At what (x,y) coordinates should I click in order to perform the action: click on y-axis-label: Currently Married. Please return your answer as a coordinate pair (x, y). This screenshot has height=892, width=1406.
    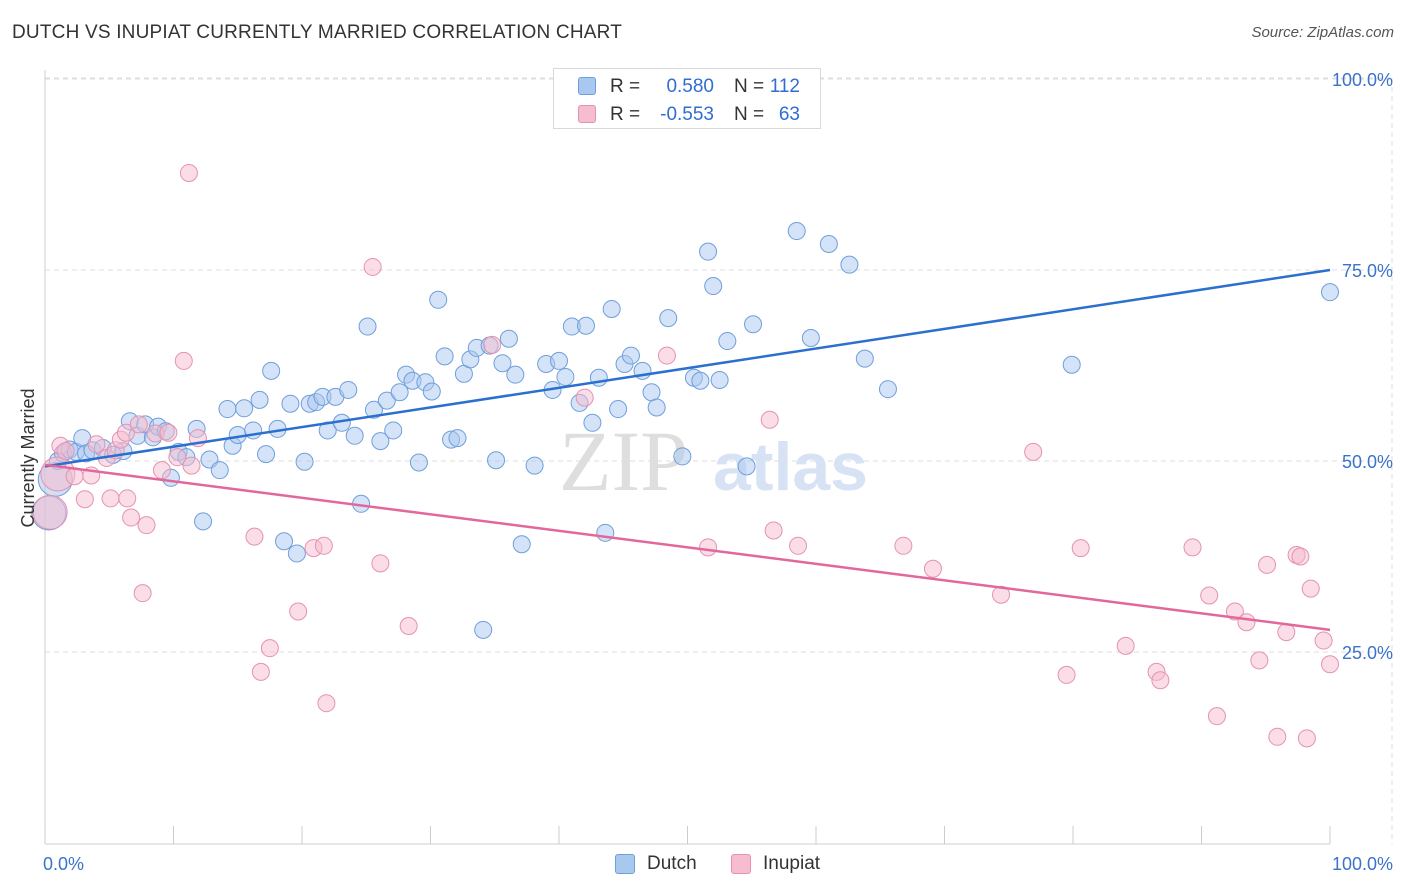
    Looking at the image, I should click on (28, 457).